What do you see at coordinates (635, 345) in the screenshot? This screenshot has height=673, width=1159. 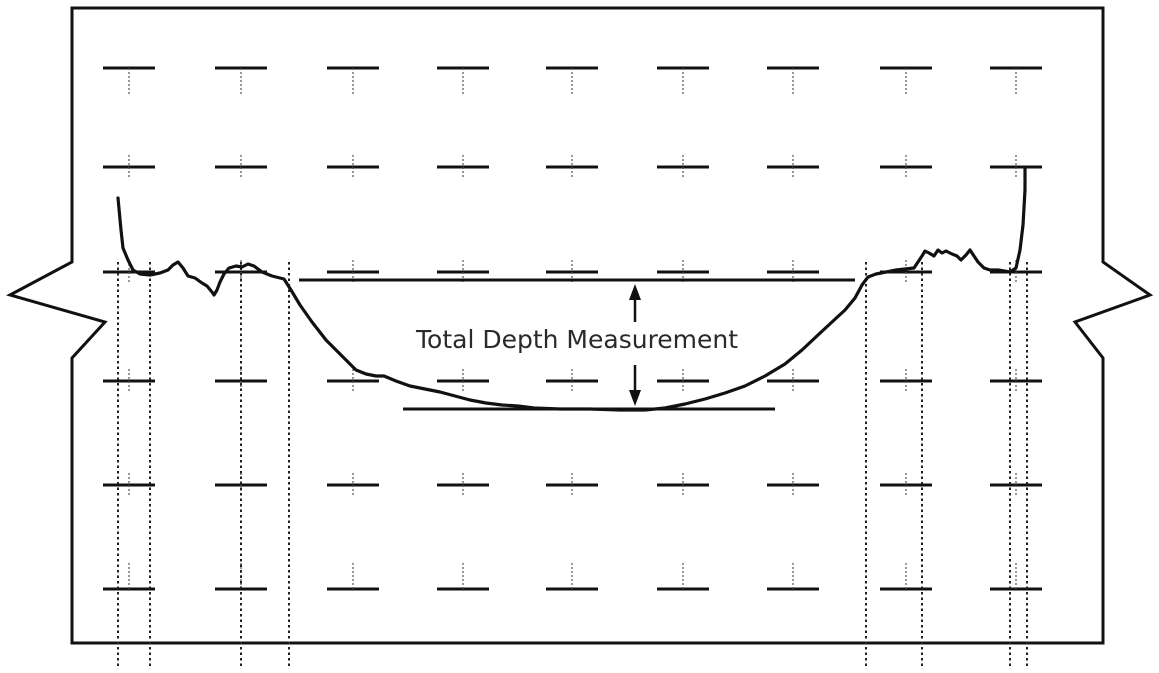 I see `depth-arrow` at bounding box center [635, 345].